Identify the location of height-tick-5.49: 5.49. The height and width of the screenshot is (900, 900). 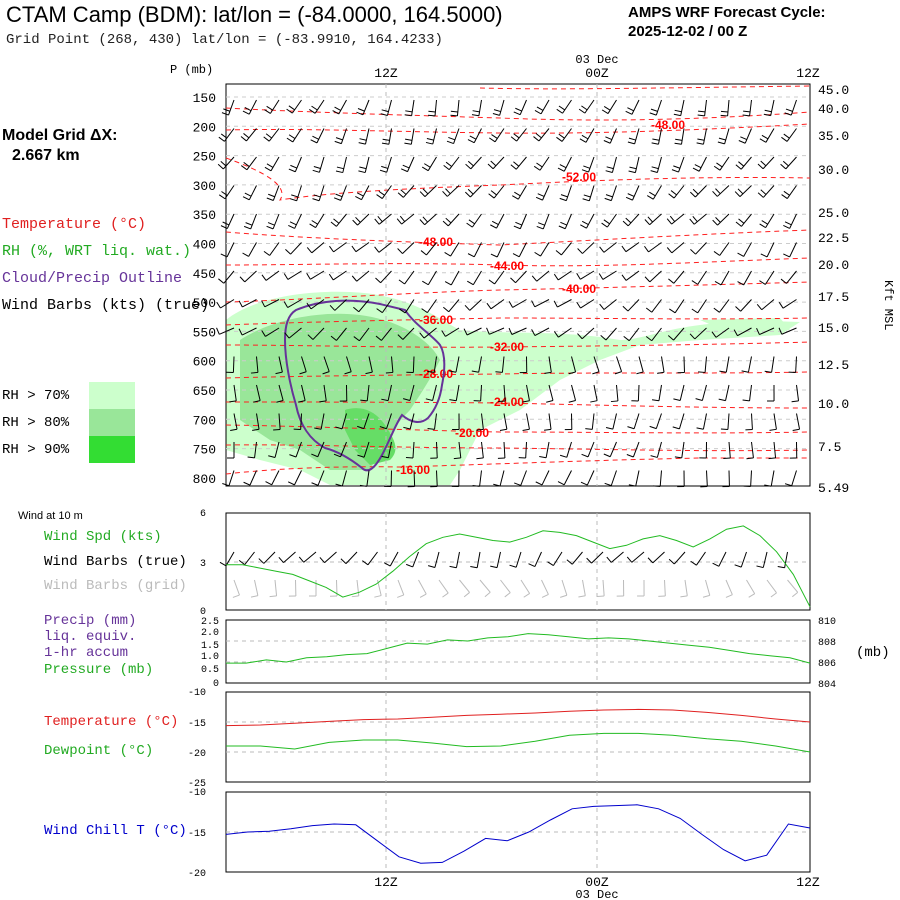
(833, 488).